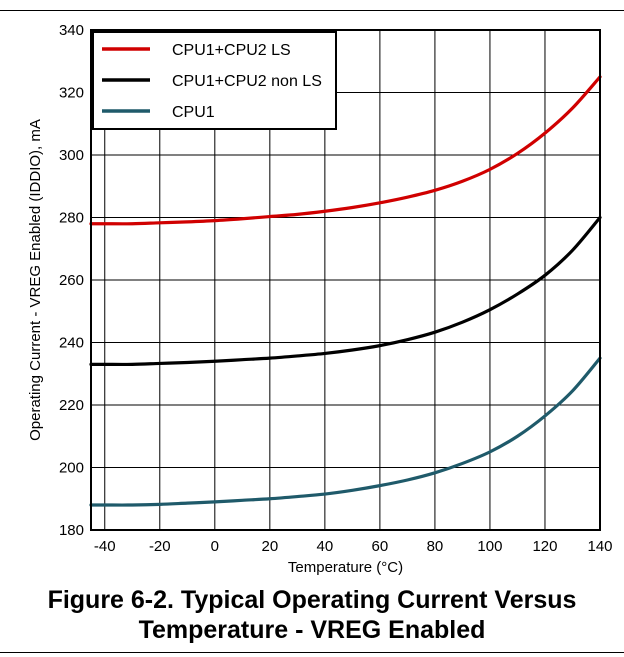 This screenshot has width=624, height=657. Describe the element at coordinates (71, 343) in the screenshot. I see `y-tick-label: 240` at that location.